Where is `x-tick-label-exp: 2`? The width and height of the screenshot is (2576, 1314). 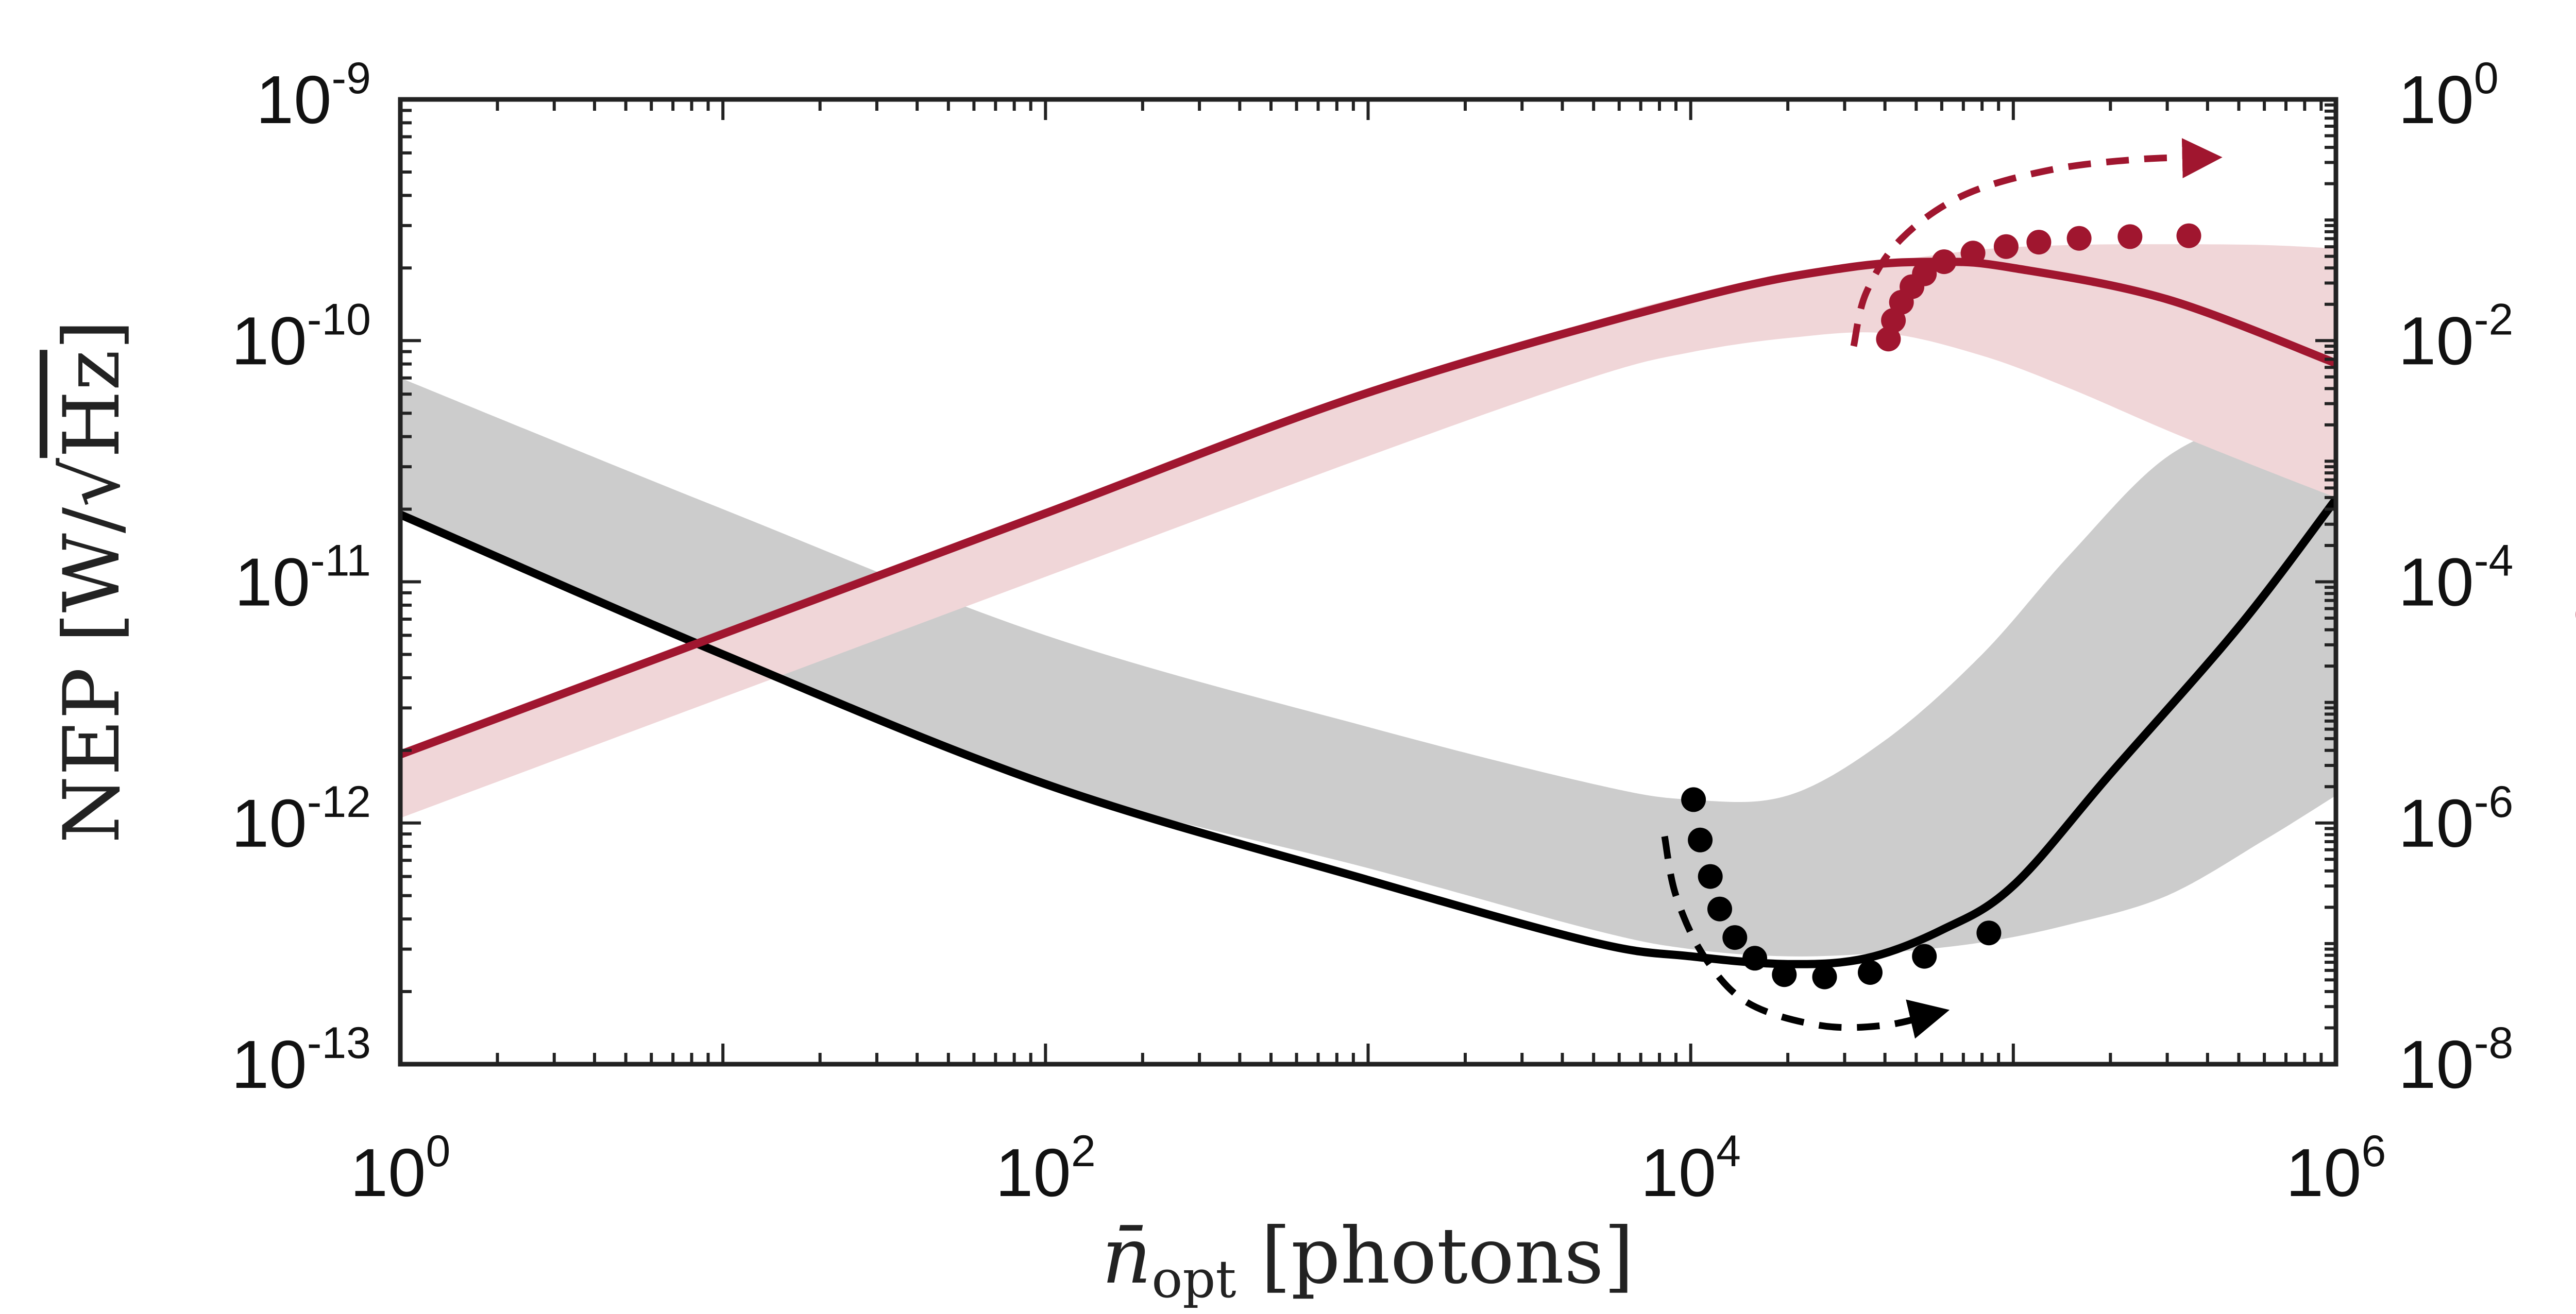 x-tick-label-exp: 2 is located at coordinates (1083, 1151).